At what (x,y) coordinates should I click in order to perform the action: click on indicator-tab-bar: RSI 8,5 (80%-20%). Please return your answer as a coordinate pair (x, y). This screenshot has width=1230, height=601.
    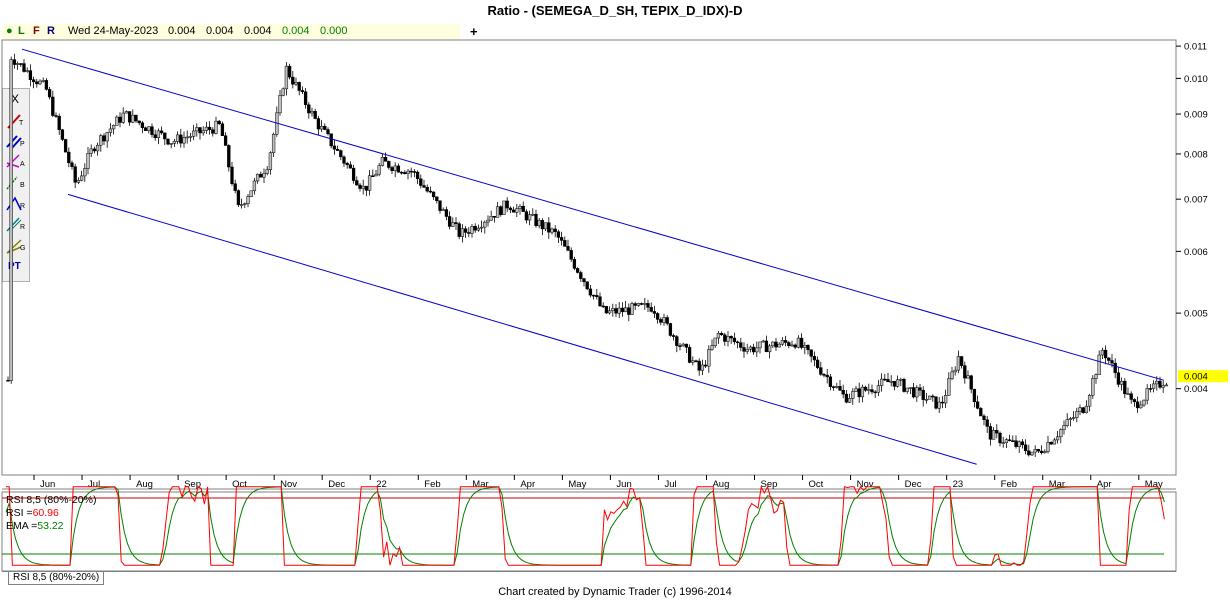
    Looking at the image, I should click on (589, 578).